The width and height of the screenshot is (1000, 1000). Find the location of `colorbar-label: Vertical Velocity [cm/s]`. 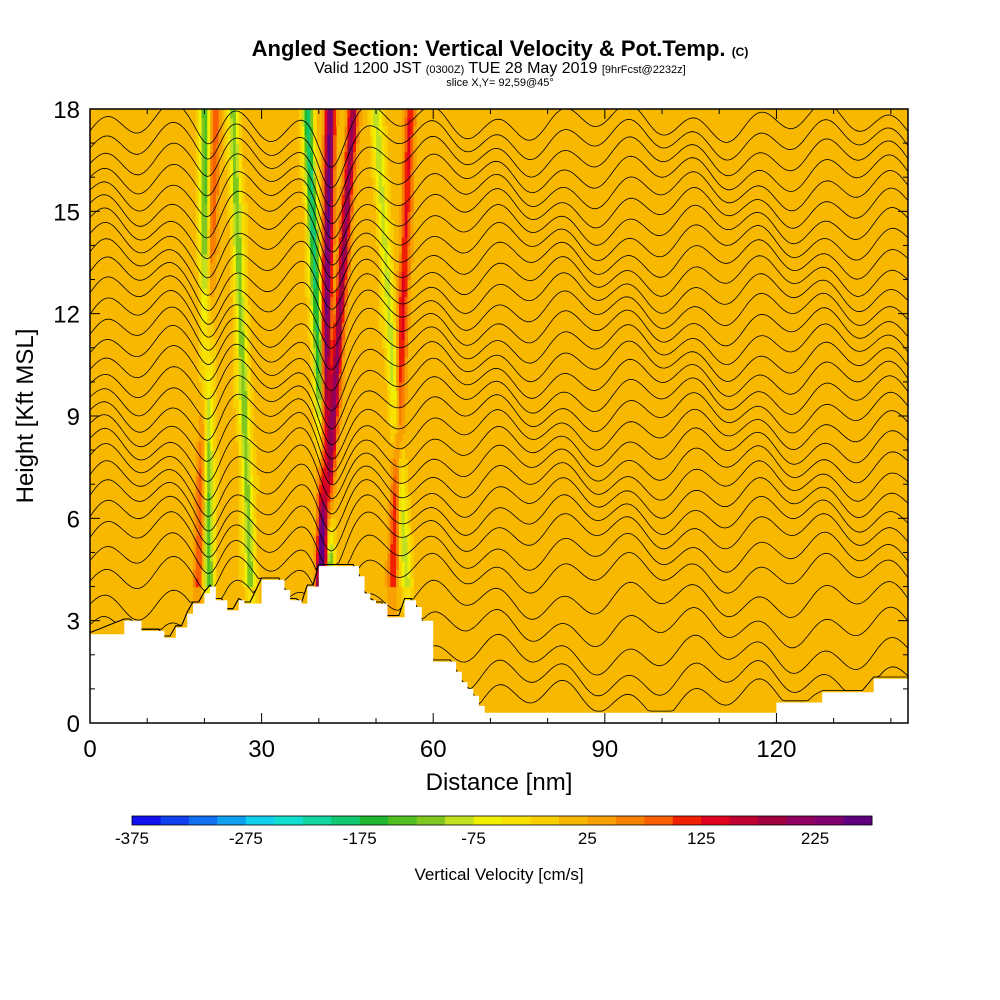

colorbar-label: Vertical Velocity [cm/s] is located at coordinates (498, 874).